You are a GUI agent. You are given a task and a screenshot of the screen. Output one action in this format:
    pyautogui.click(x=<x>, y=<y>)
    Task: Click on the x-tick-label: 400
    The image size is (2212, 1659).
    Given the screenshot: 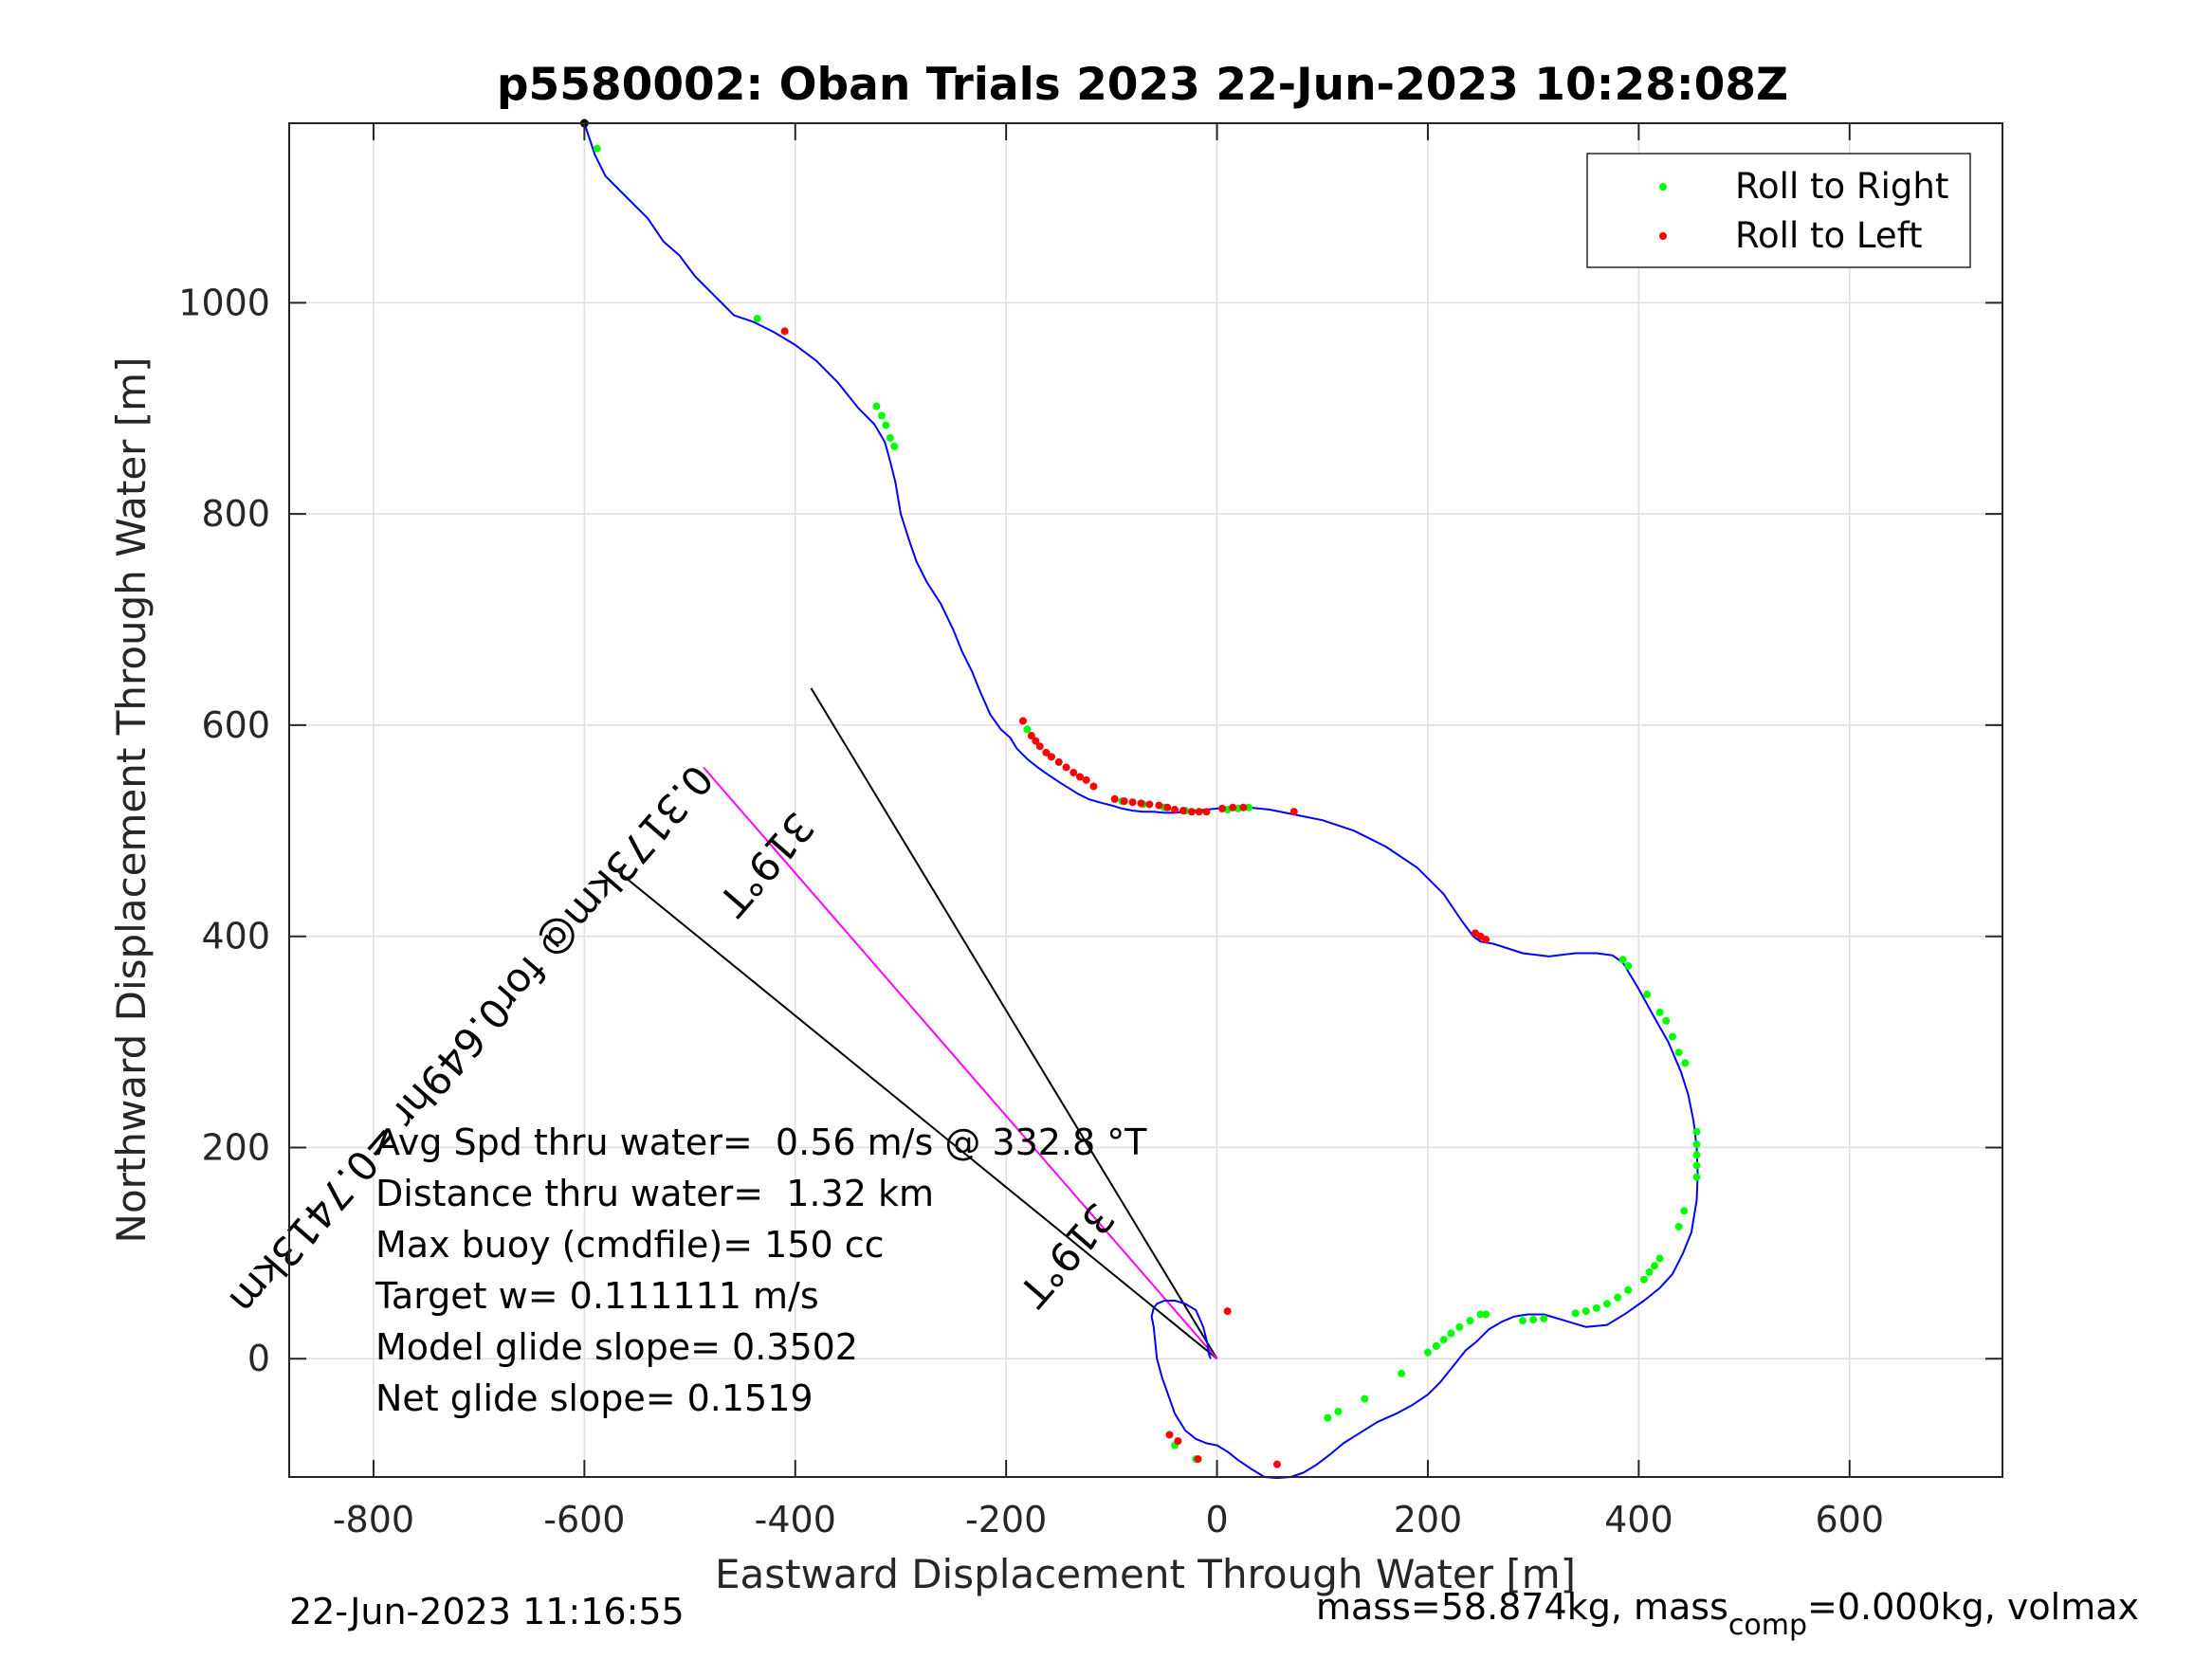 What is the action you would take?
    pyautogui.click(x=1638, y=1519)
    